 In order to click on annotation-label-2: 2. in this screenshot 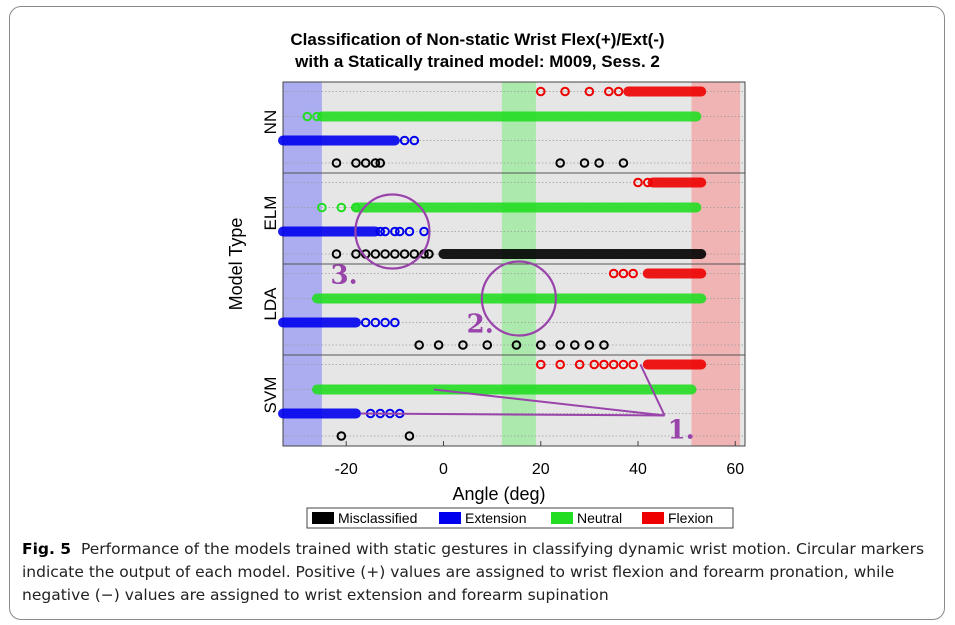, I will do `click(480, 325)`.